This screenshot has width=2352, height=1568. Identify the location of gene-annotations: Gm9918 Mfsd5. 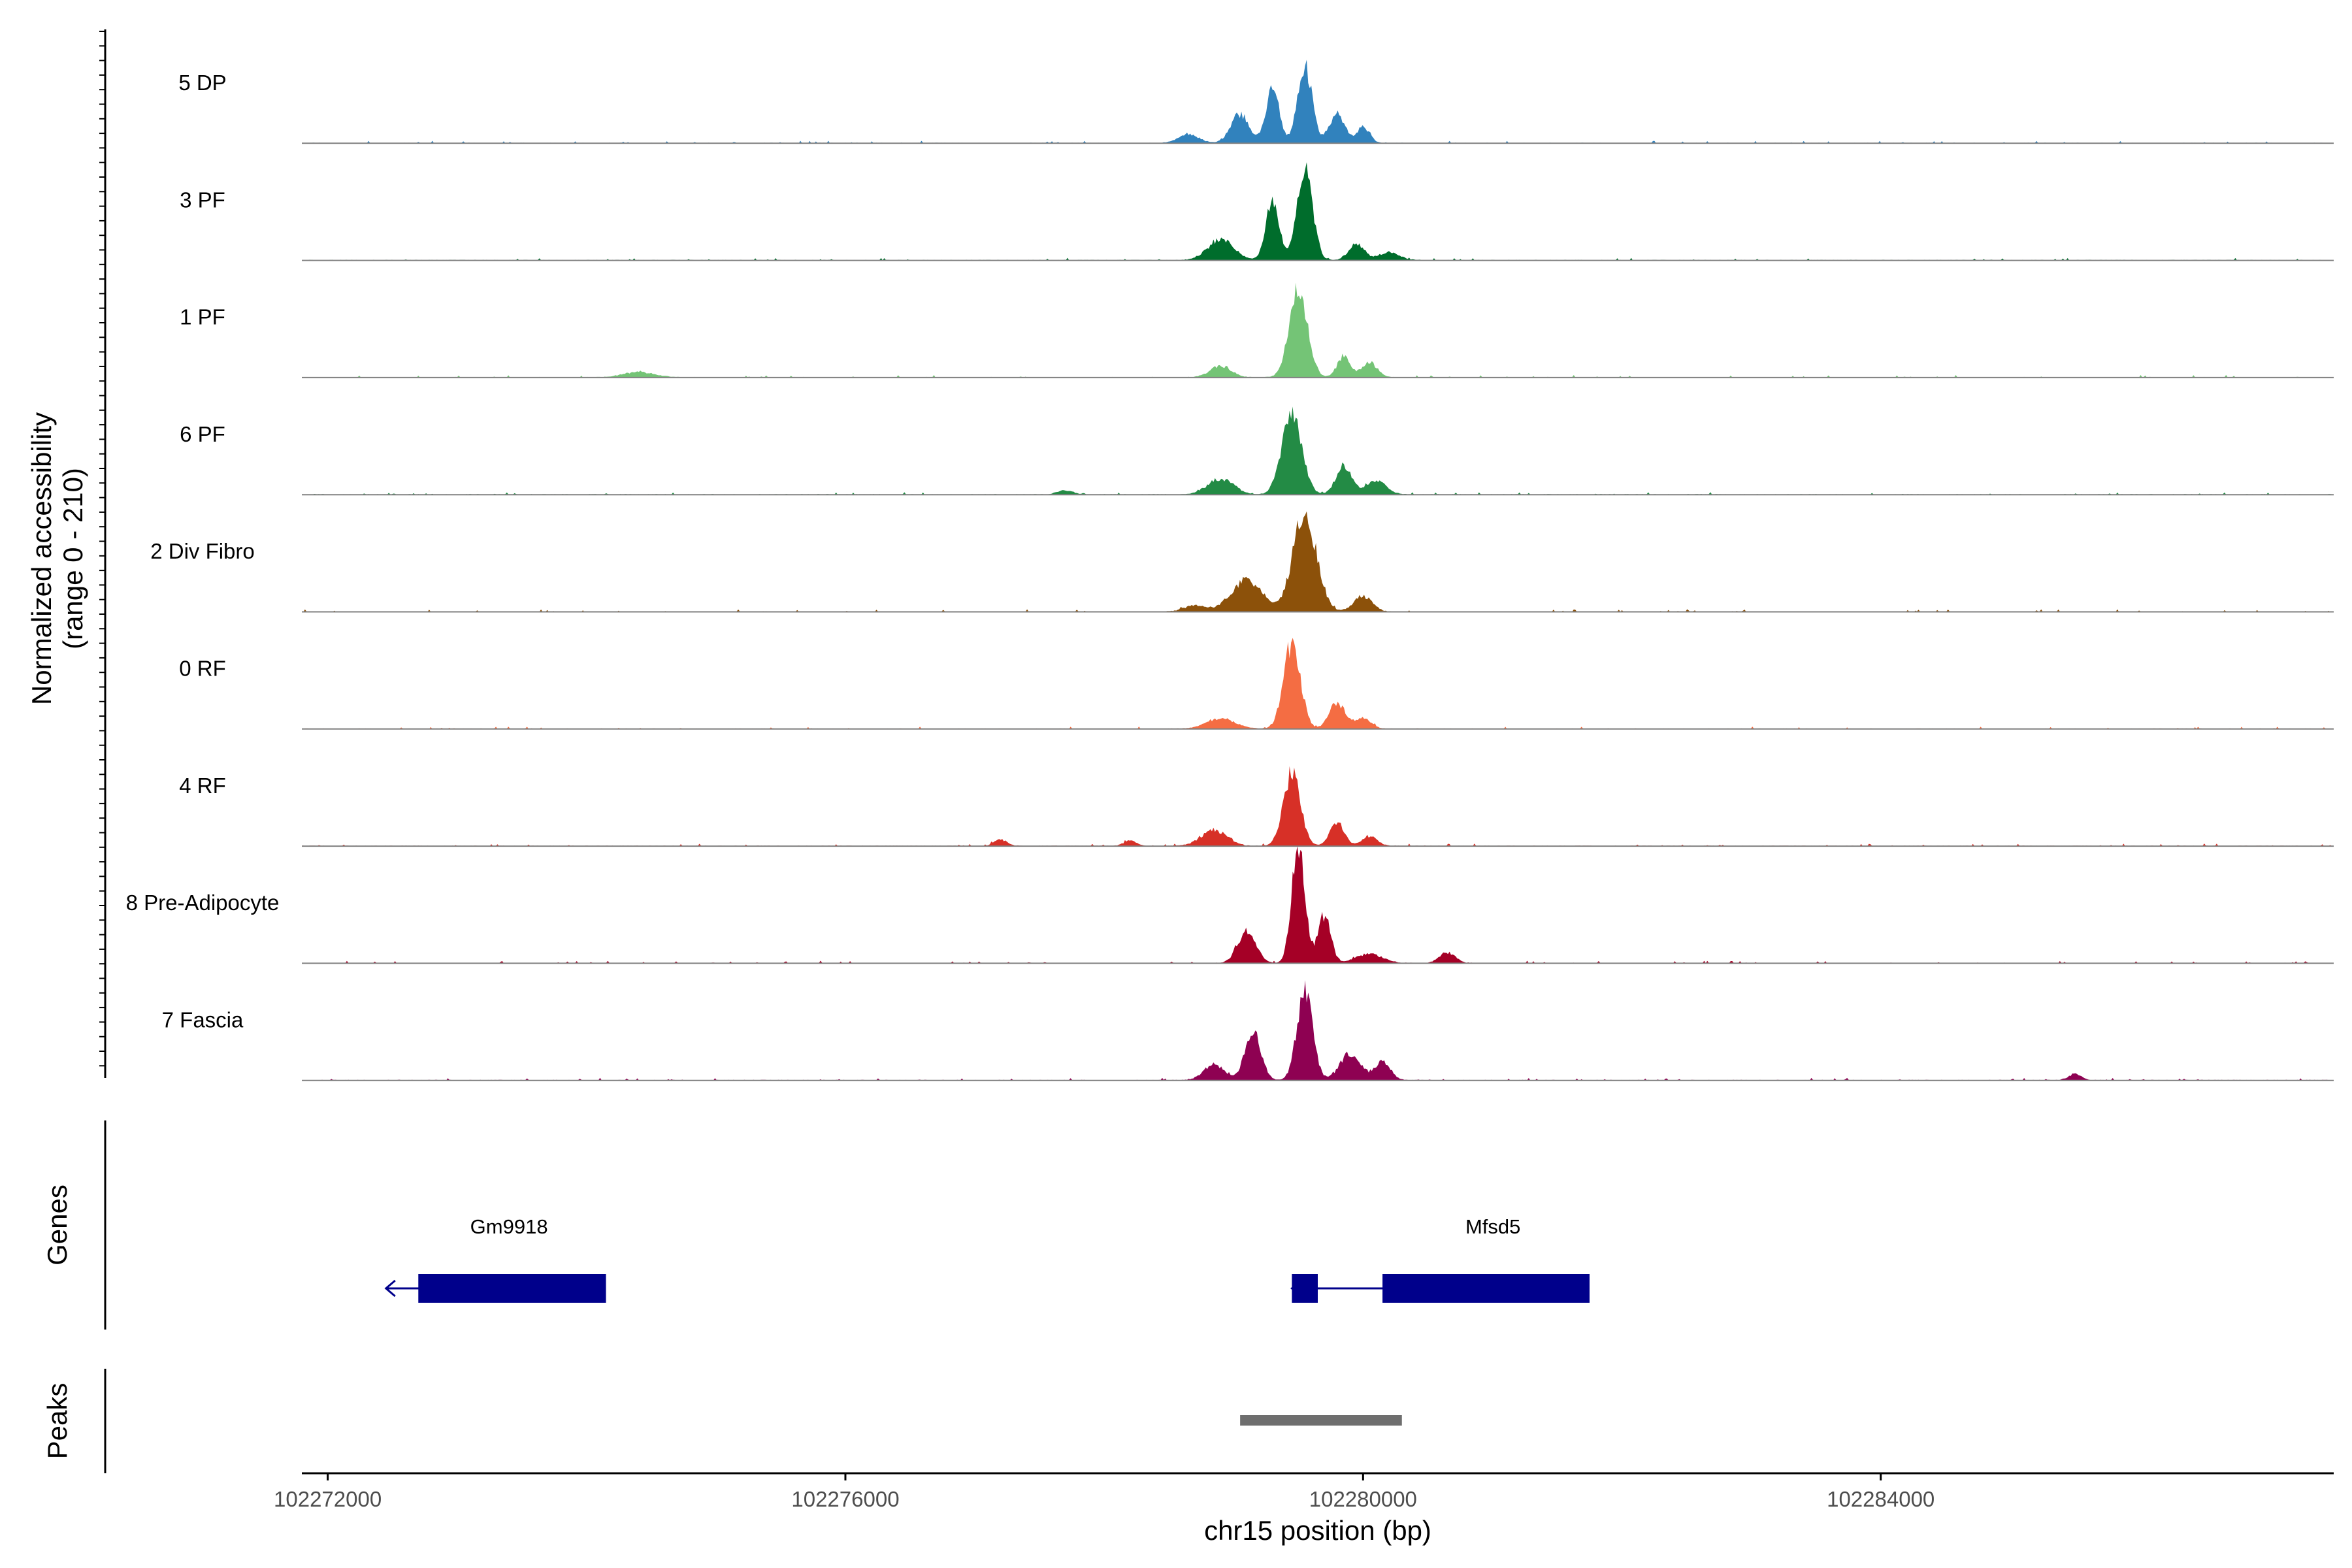
(987, 1259).